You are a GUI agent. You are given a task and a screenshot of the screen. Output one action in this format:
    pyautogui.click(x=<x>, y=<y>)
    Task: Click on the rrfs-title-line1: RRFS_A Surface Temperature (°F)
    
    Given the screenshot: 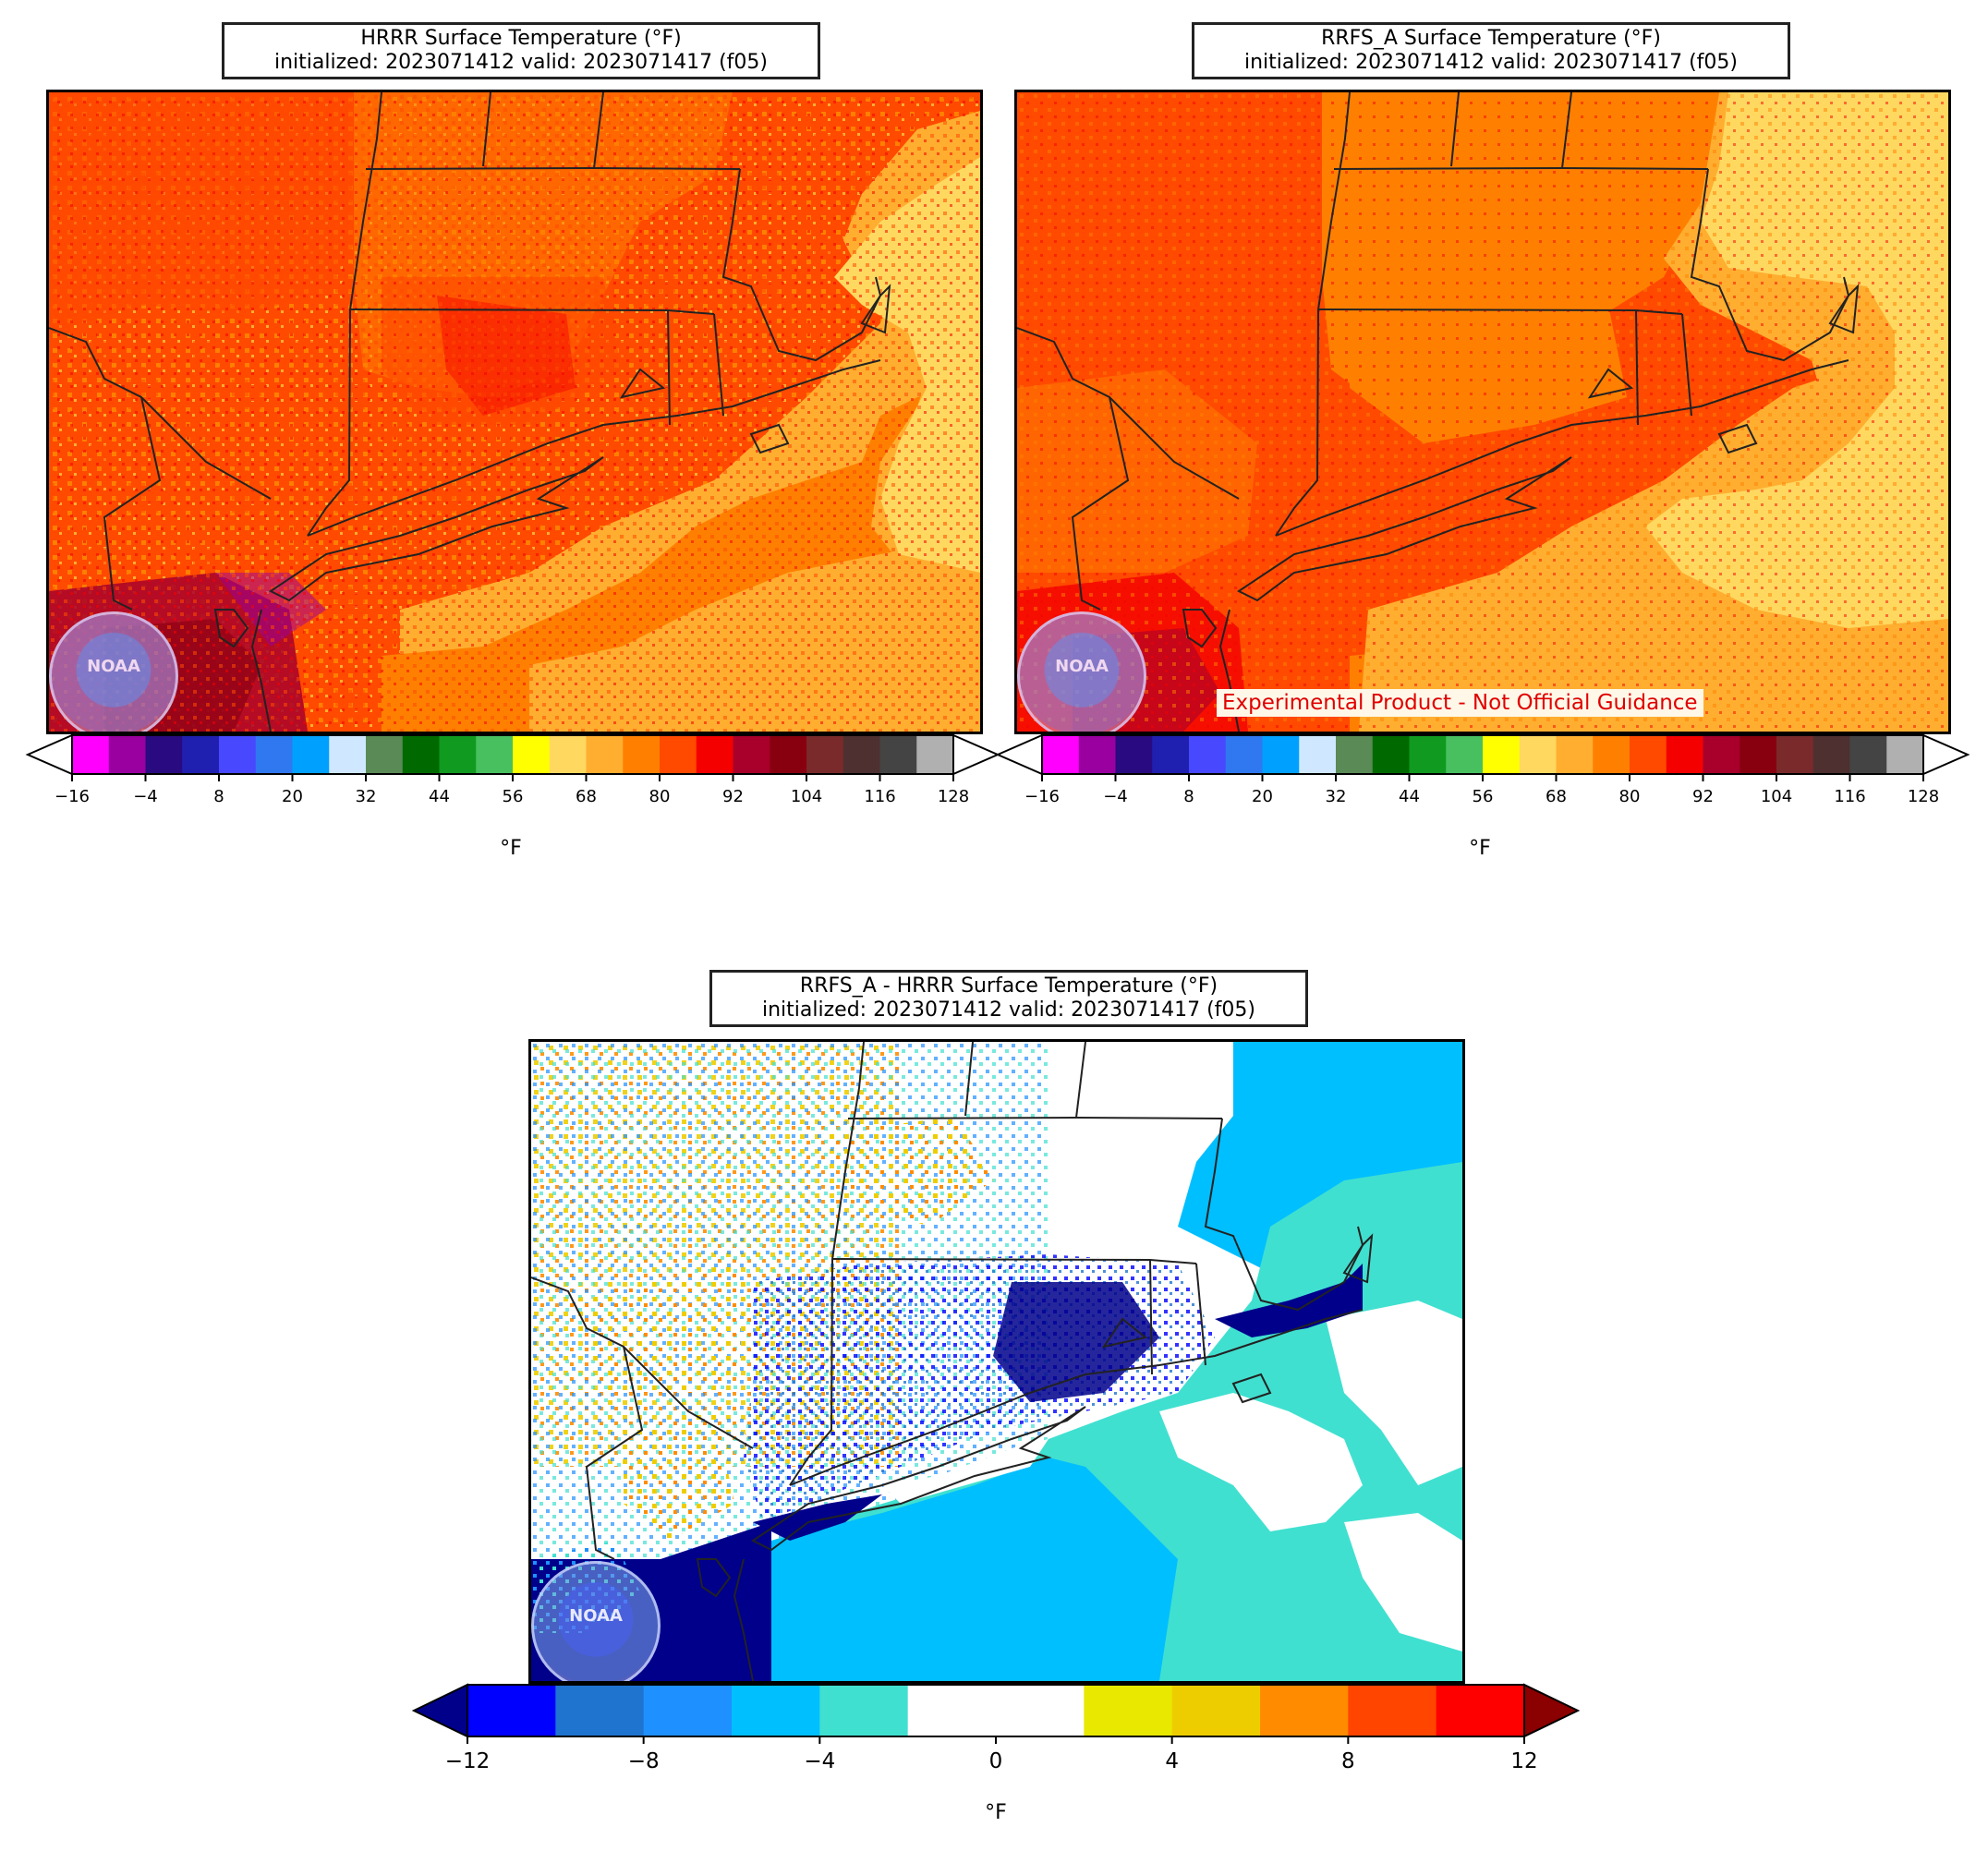 What is the action you would take?
    pyautogui.click(x=1491, y=38)
    